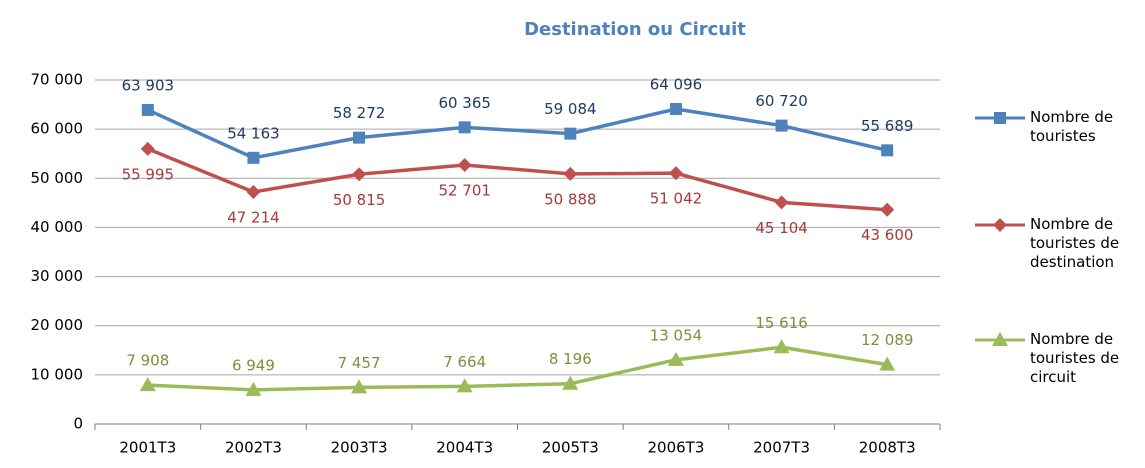 This screenshot has height=468, width=1145. What do you see at coordinates (253, 217) in the screenshot?
I see `data-label: 47 214` at bounding box center [253, 217].